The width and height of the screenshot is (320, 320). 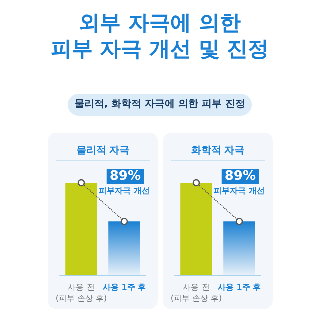 I want to click on text: 물리적, 화학적 자극에 의한 피부 진정, so click(x=160, y=105).